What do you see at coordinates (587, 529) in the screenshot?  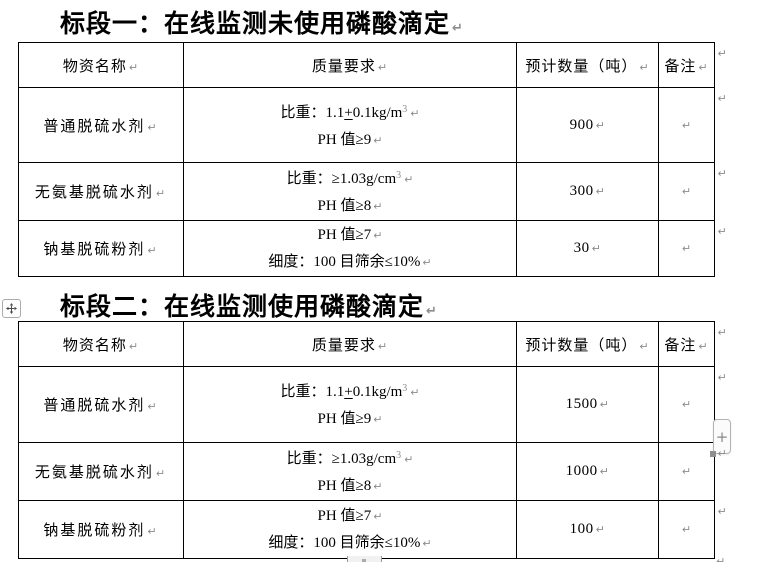 I see `cell-estimated-quantity: 100 ↵` at bounding box center [587, 529].